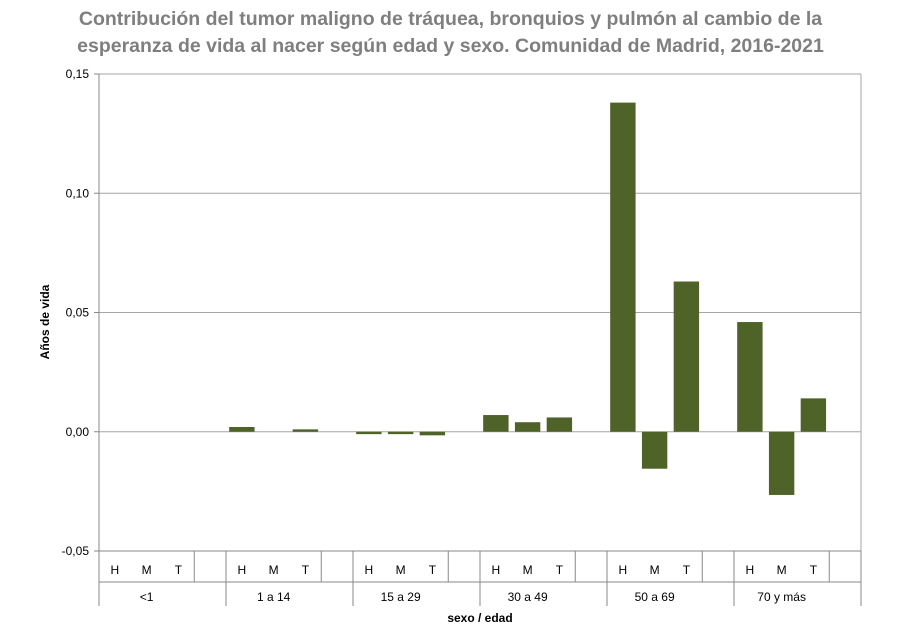 This screenshot has width=901, height=631. What do you see at coordinates (76, 551) in the screenshot?
I see `y-tick-label: -0,05` at bounding box center [76, 551].